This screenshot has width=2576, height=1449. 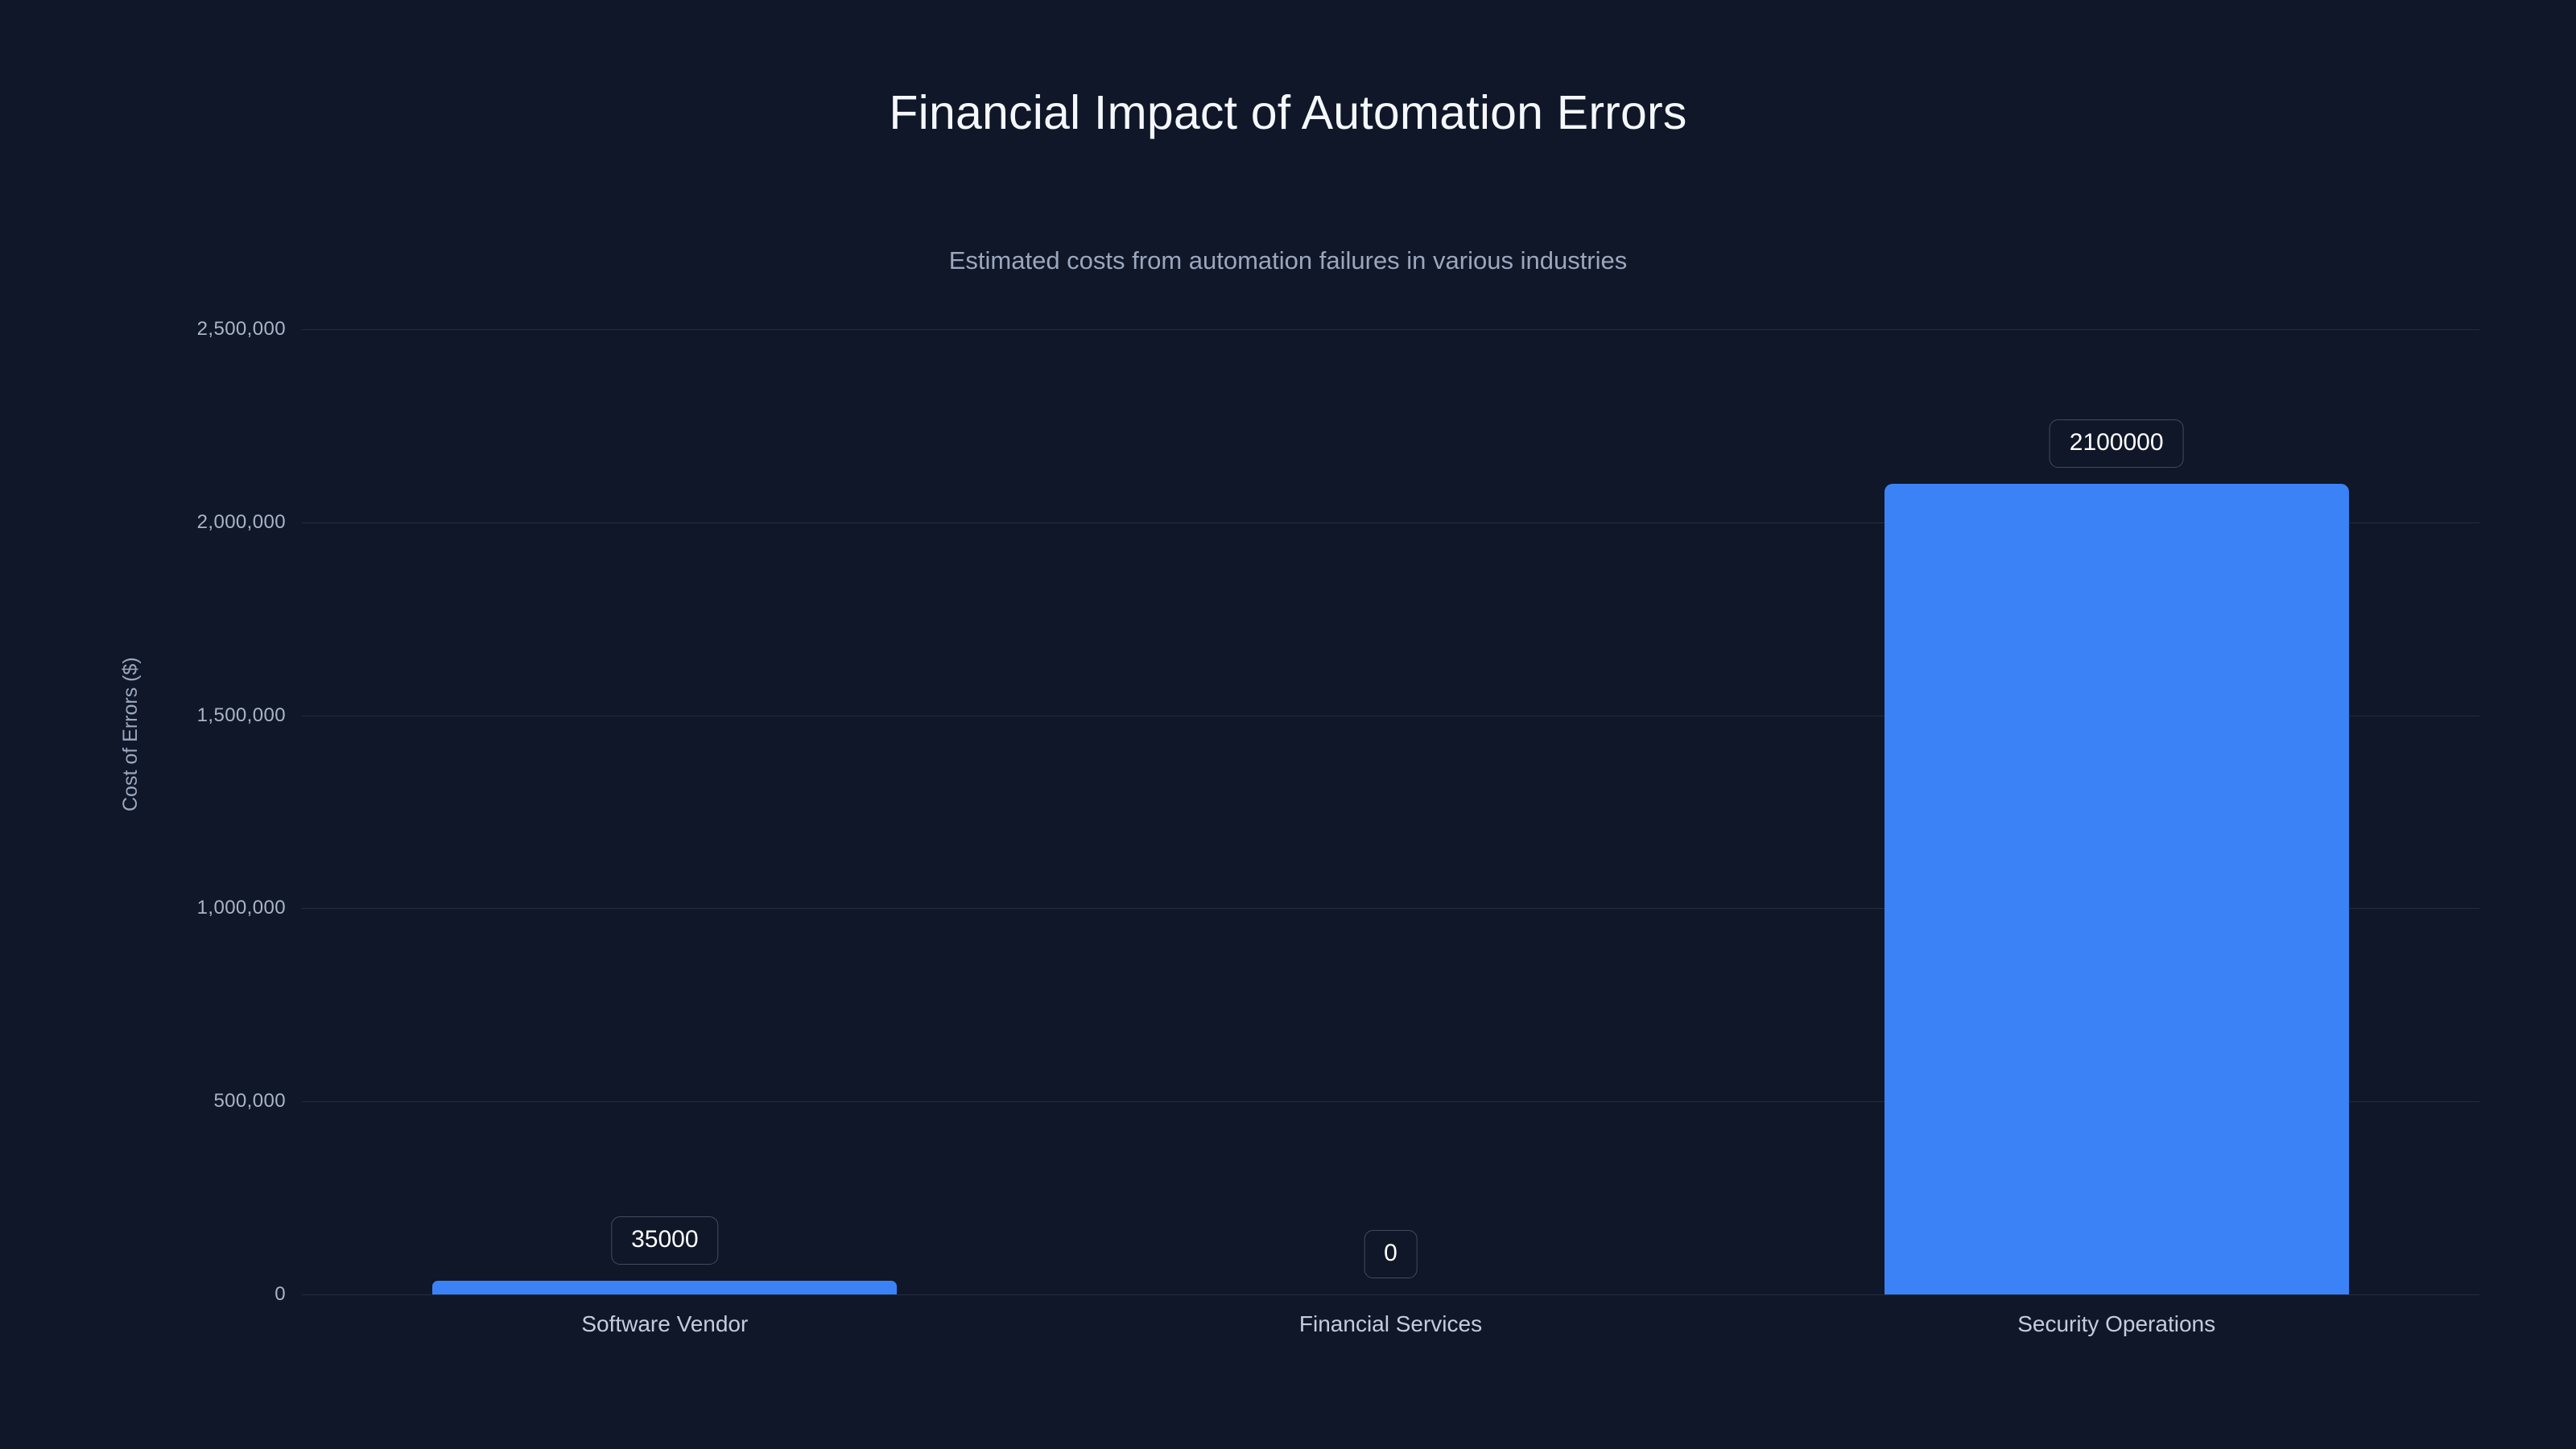 I want to click on chart-title: Financial Impact of Automation Errors, so click(x=1288, y=112).